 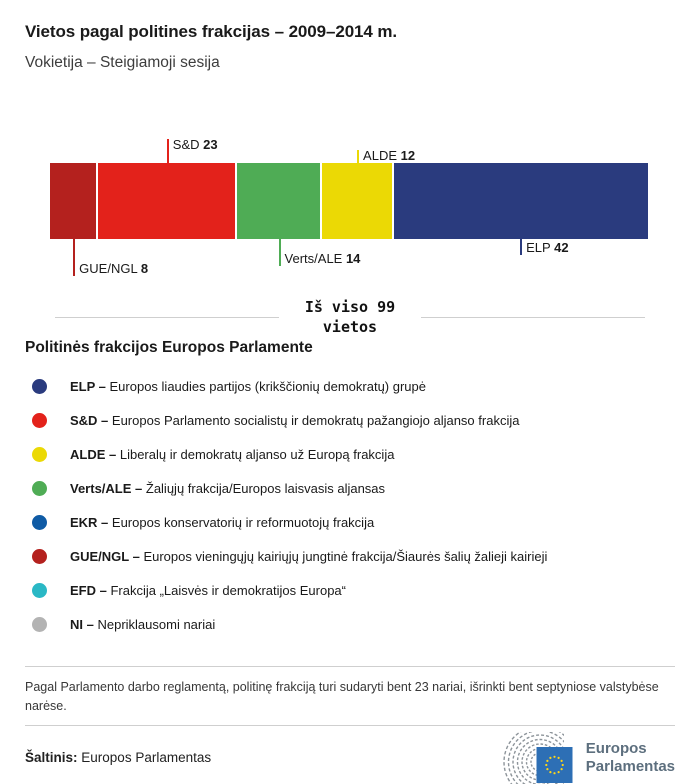 I want to click on source-value: Europos Parlamentas, so click(x=146, y=758).